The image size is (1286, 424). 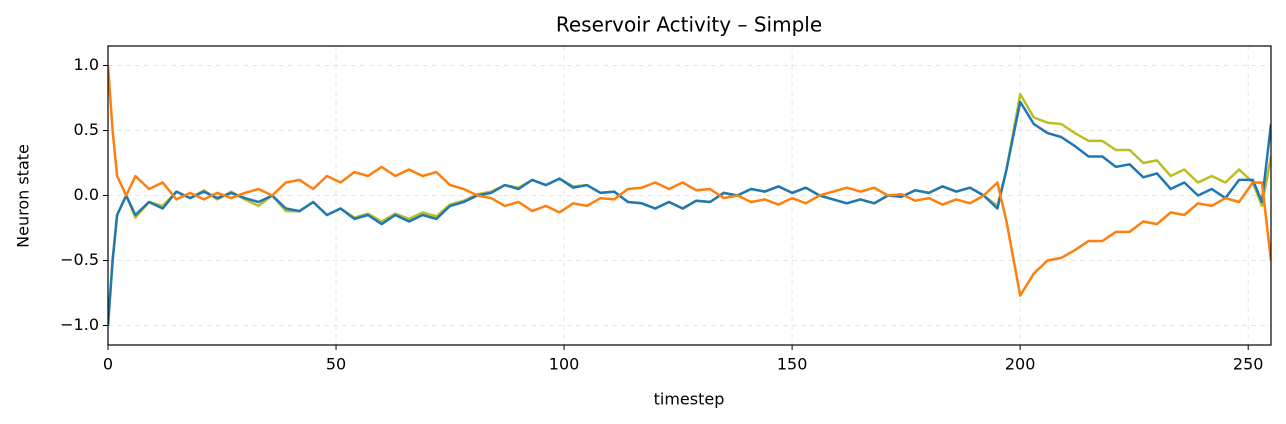 What do you see at coordinates (23, 196) in the screenshot?
I see `y-axis-label: Neuron state` at bounding box center [23, 196].